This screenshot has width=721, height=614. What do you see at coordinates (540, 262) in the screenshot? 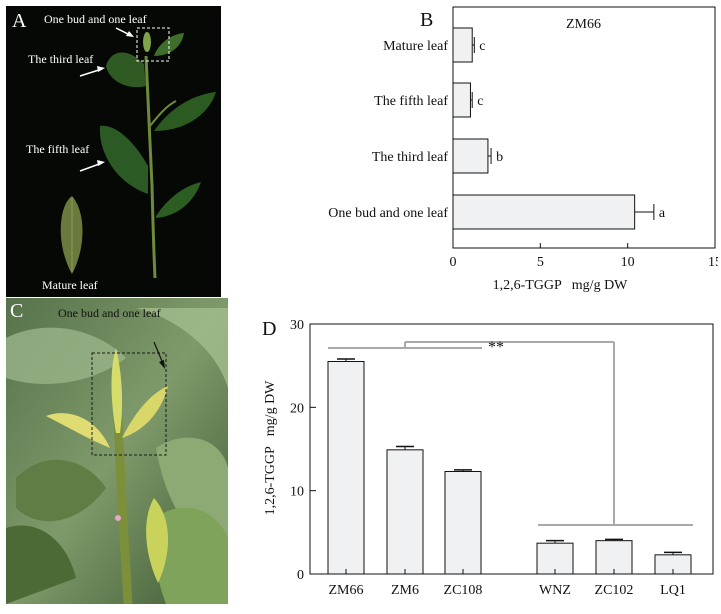
I see `x-tick-label: 5` at bounding box center [540, 262].